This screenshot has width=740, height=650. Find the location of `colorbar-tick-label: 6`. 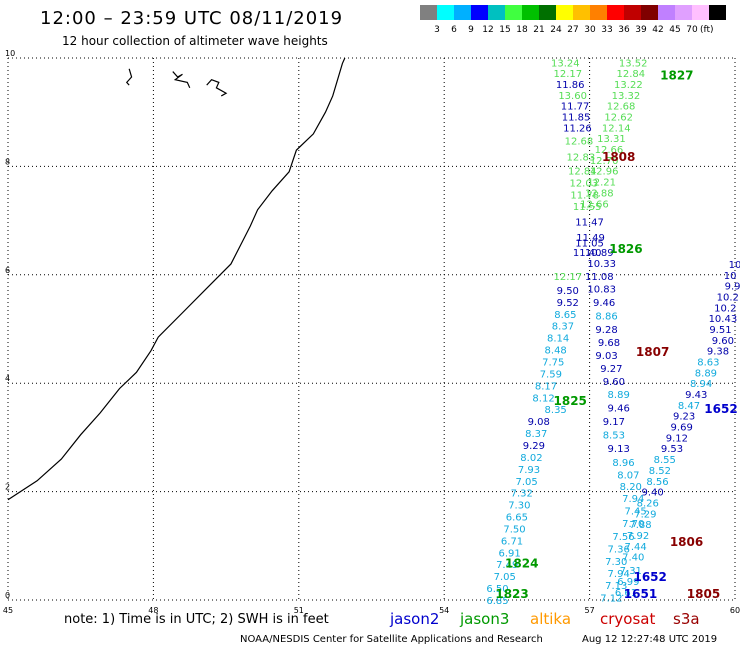

colorbar-tick-label: 6 is located at coordinates (454, 30).